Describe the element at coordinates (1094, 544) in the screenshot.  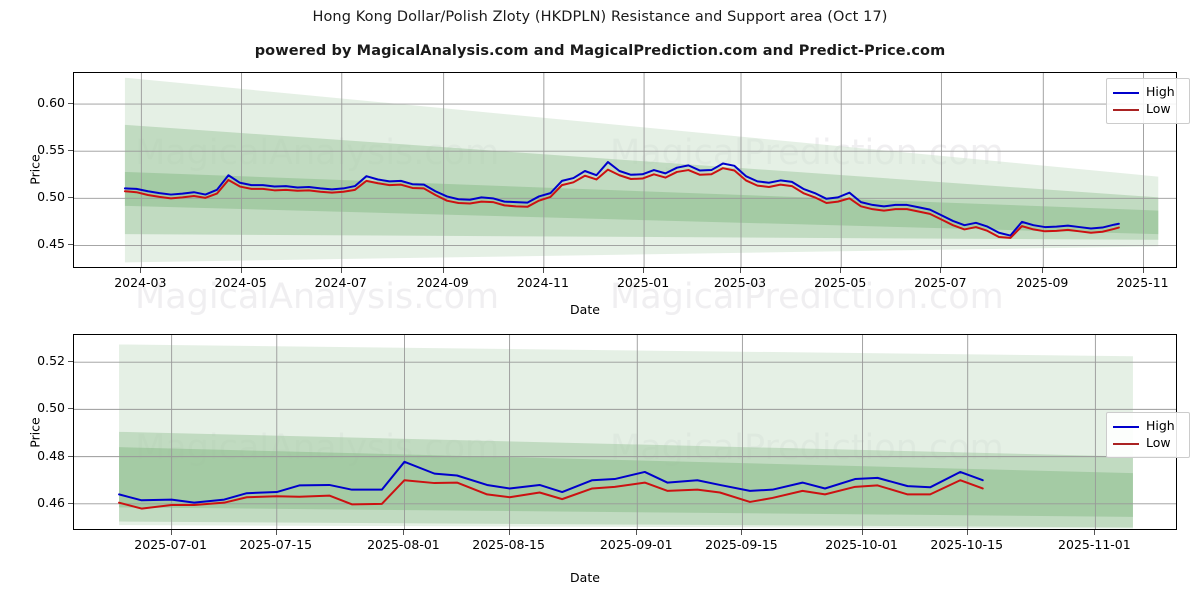
I see `x-tick-label: 2025-11-01` at that location.